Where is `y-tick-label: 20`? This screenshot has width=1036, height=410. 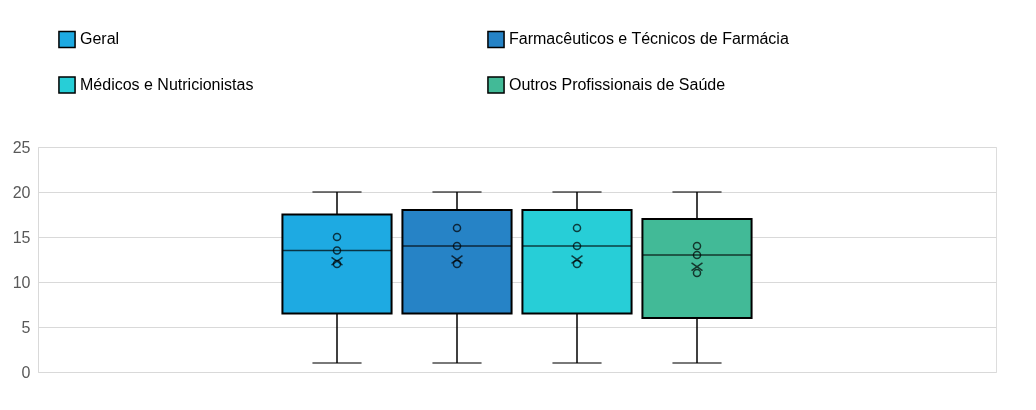
y-tick-label: 20 is located at coordinates (21, 192).